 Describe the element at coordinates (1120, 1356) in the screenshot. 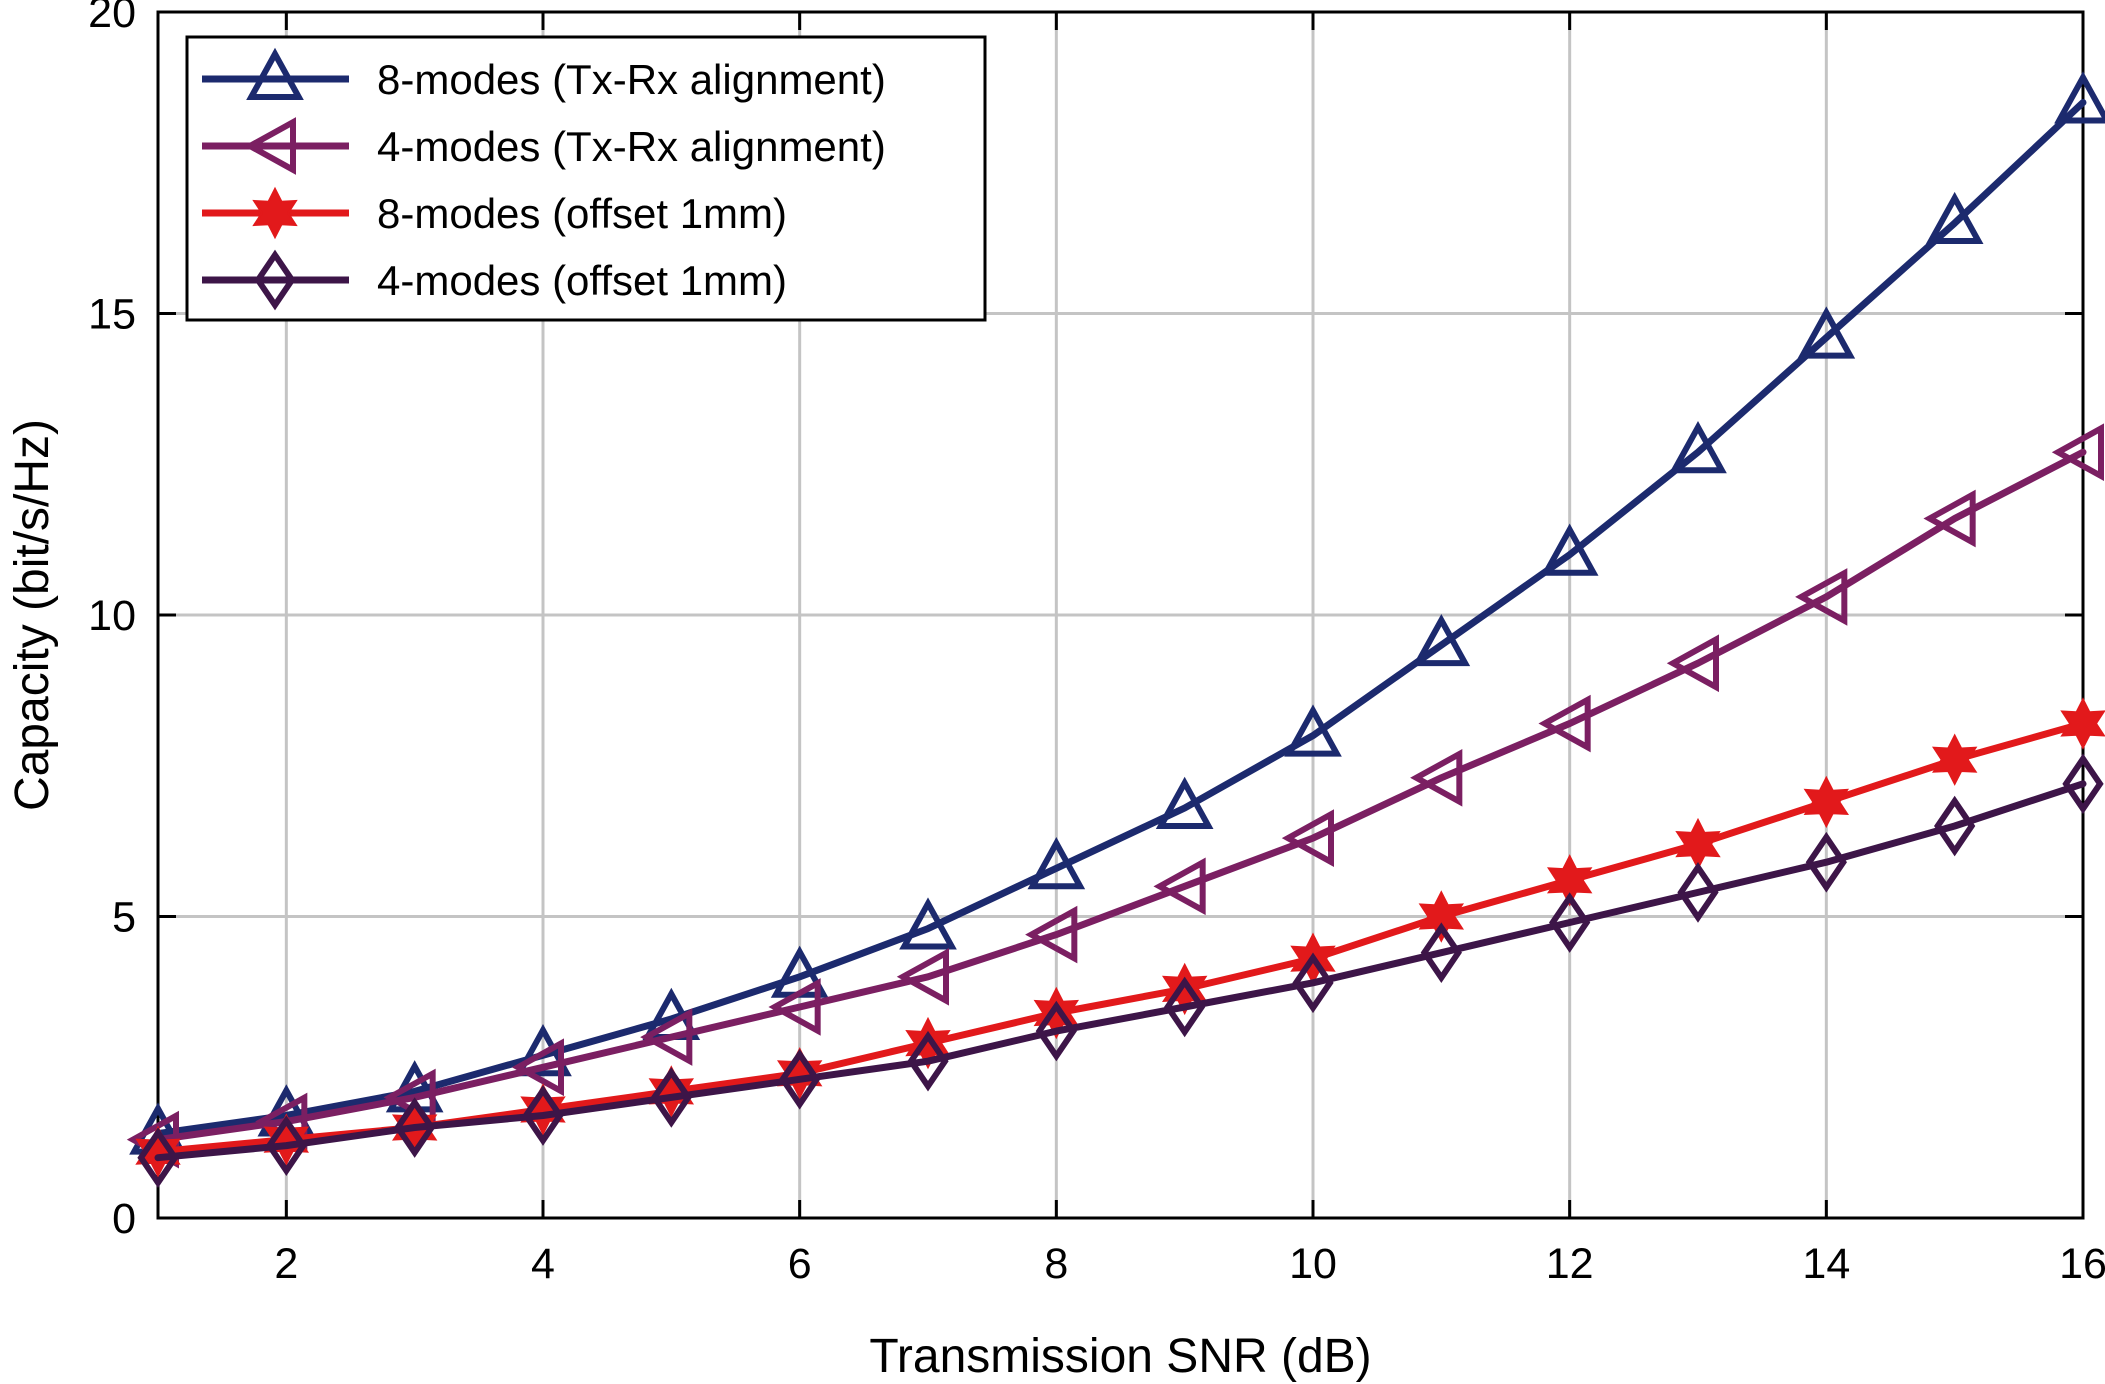

I see `x-axis-label: Transmission SNR (dB)` at that location.